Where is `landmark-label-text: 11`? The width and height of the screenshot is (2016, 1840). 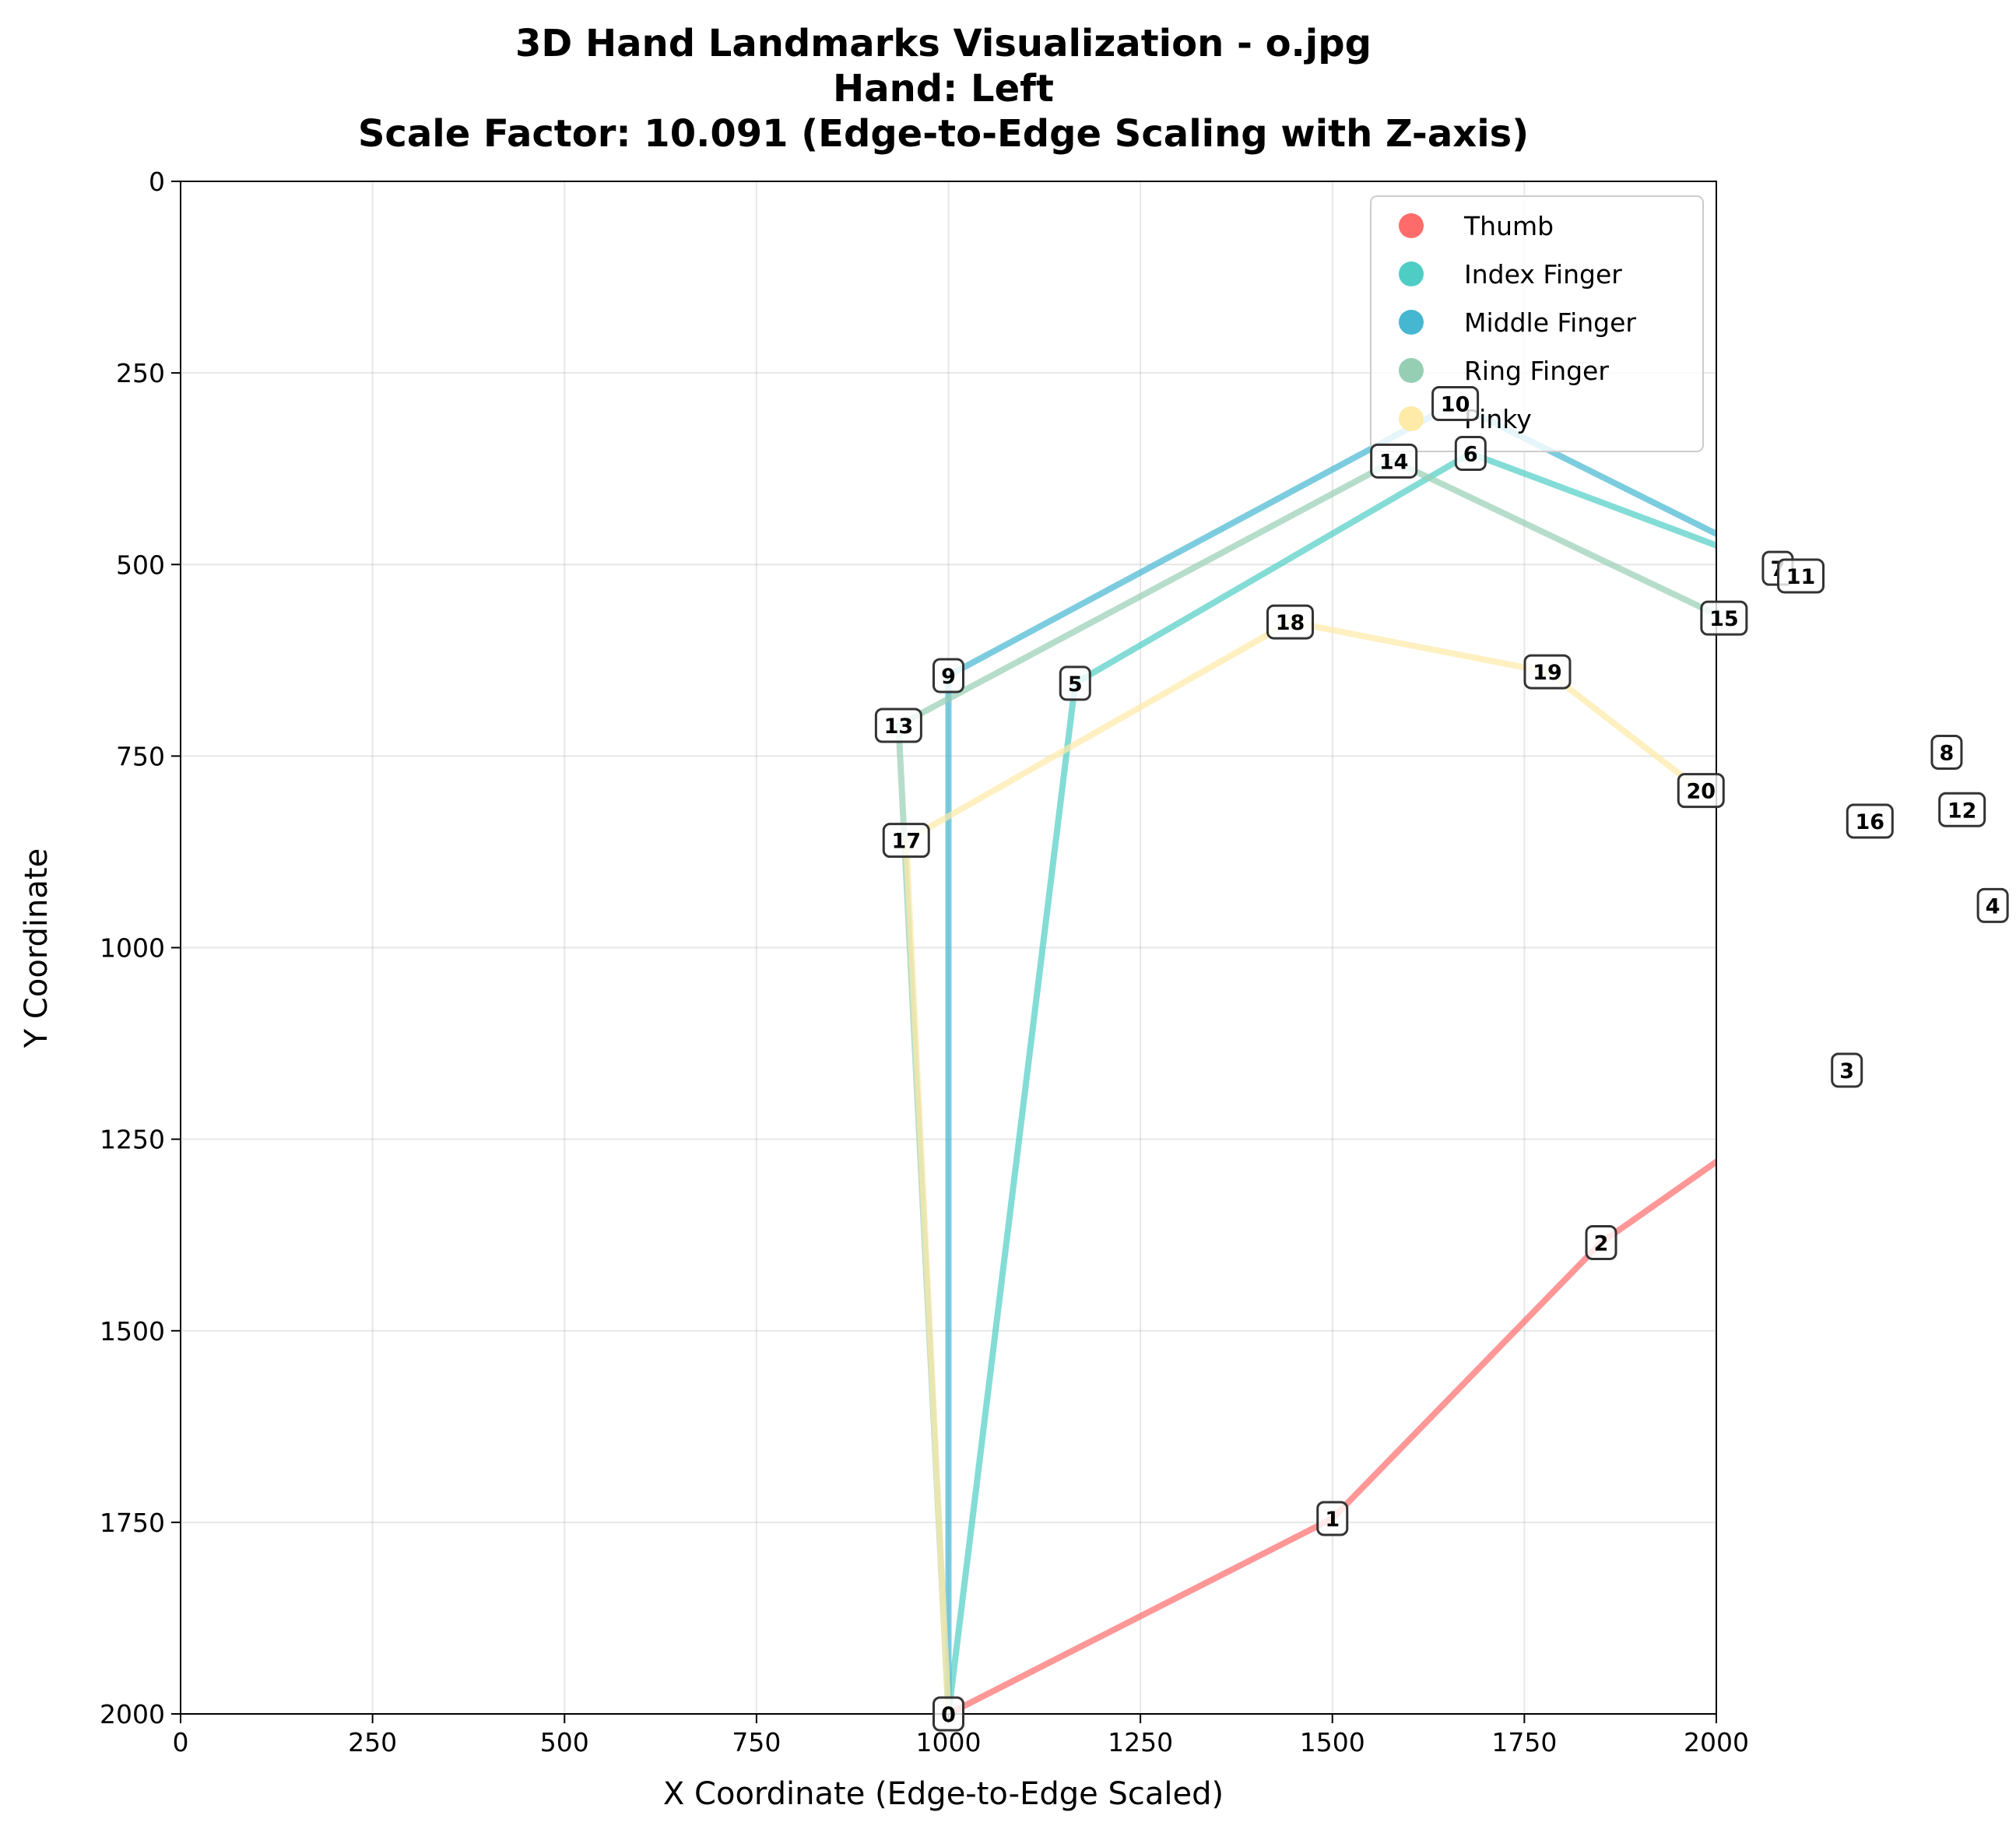
landmark-label-text: 11 is located at coordinates (1801, 577).